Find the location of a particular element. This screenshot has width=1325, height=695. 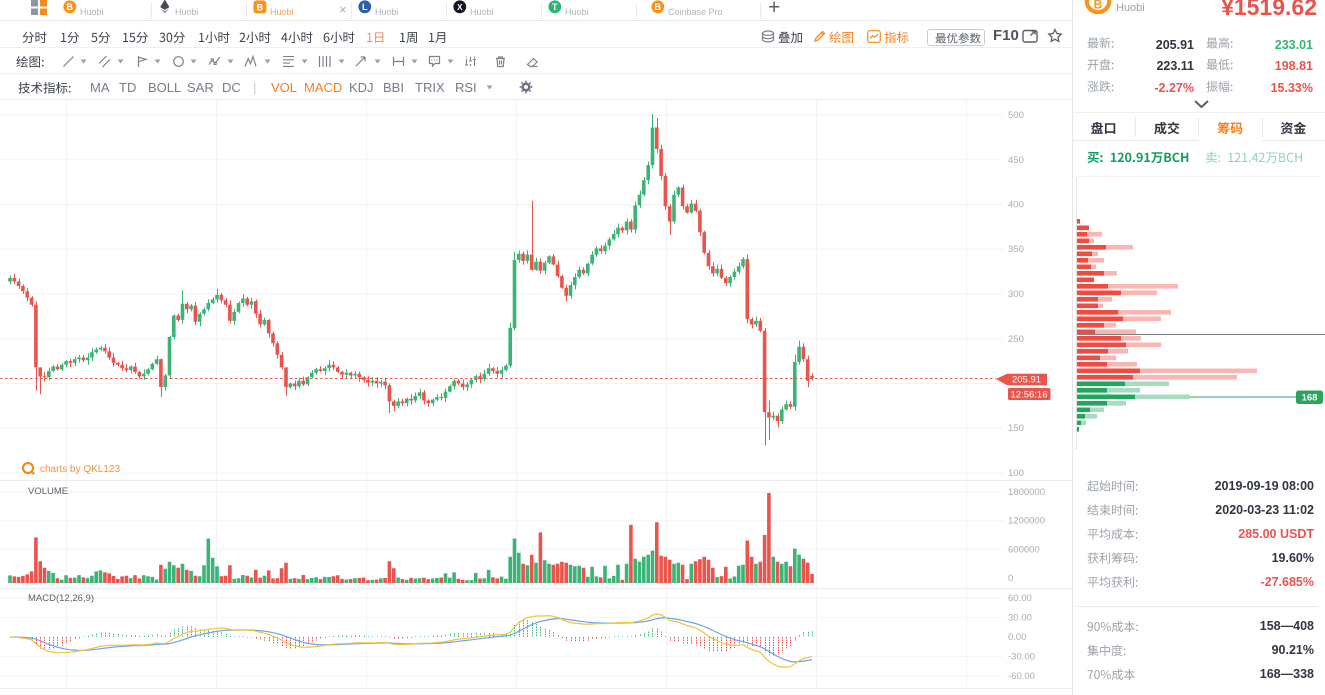

svg-text: L is located at coordinates (365, 7).